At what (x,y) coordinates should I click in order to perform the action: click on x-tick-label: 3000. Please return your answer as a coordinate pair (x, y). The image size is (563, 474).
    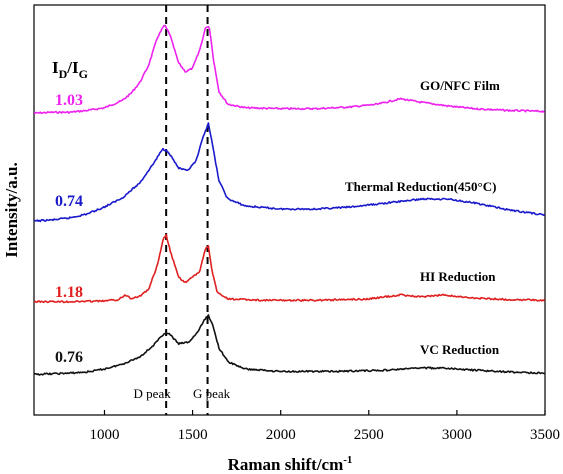
    Looking at the image, I should click on (457, 435).